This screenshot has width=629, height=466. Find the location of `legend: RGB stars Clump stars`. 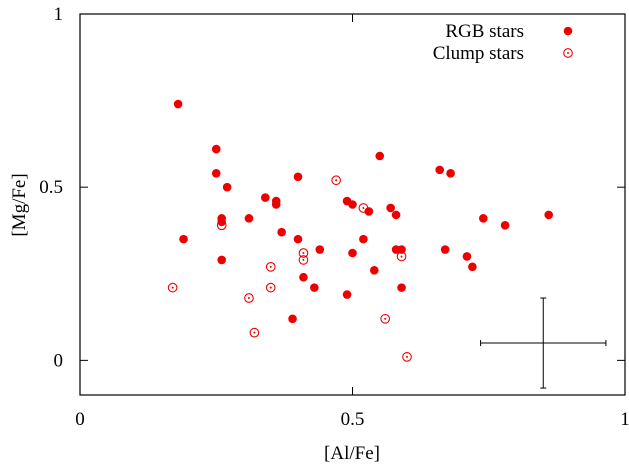

legend: RGB stars Clump stars is located at coordinates (503, 42).